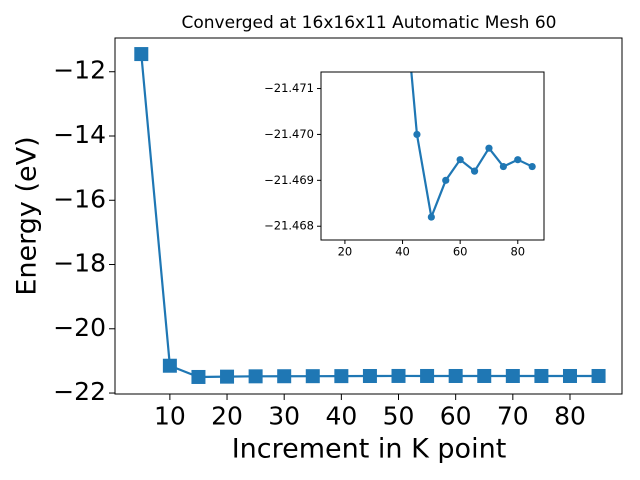 The width and height of the screenshot is (640, 480). Describe the element at coordinates (399, 416) in the screenshot. I see `x-tick-label: 50` at that location.